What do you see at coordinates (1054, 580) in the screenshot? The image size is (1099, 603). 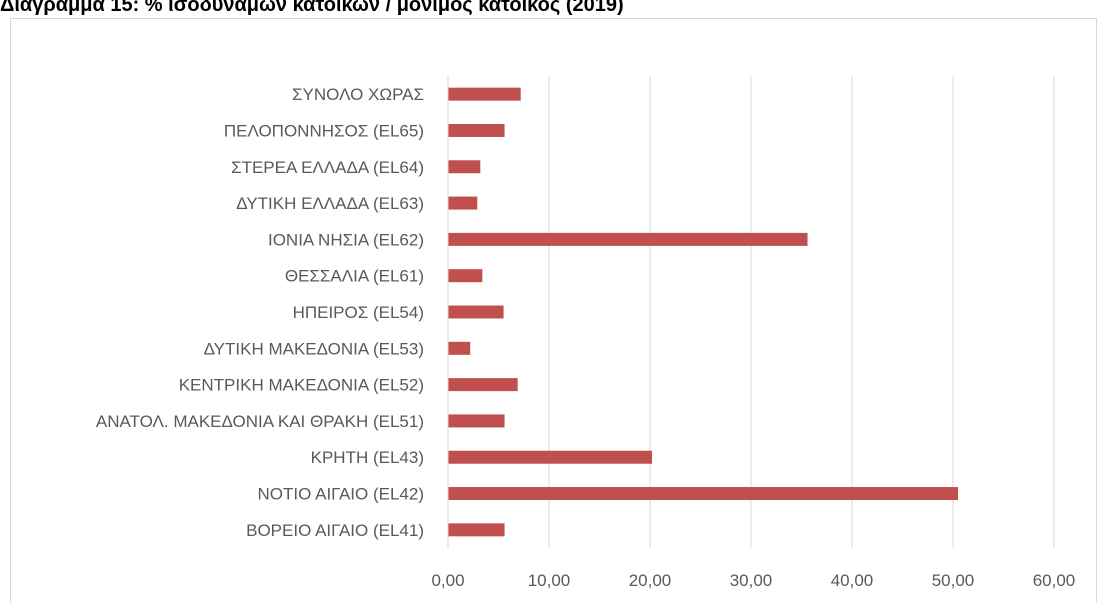 I see `x-tick-label: 60,00` at bounding box center [1054, 580].